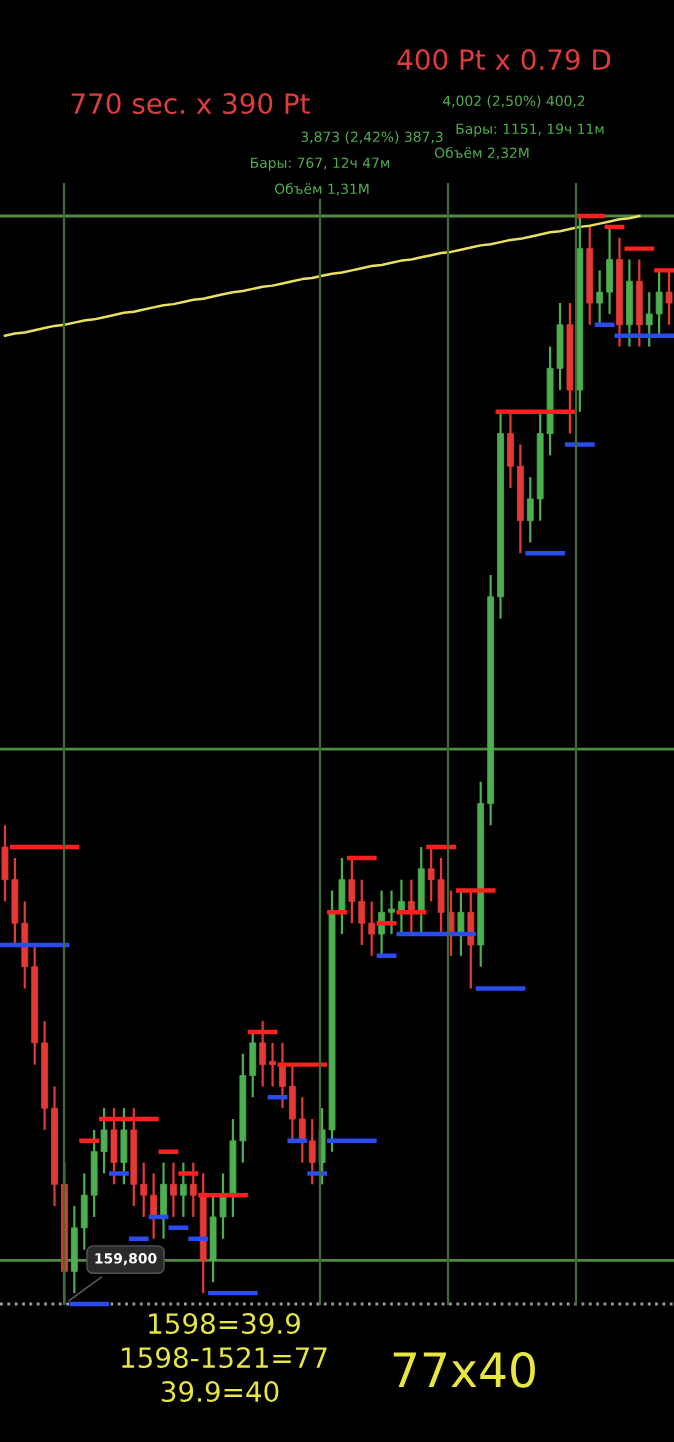  I want to click on text: 1598-1521=77, so click(224, 1358).